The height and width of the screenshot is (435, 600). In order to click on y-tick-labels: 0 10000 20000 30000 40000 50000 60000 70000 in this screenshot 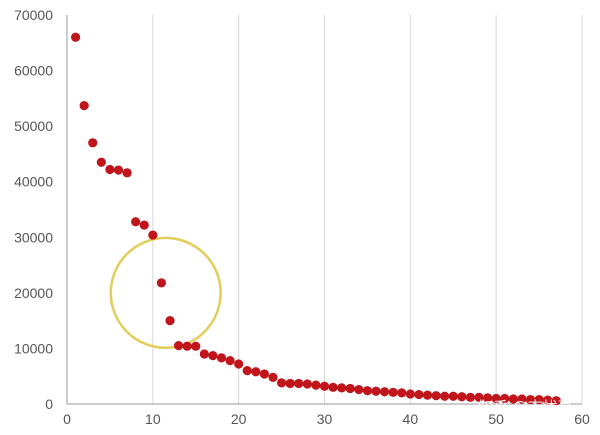, I will do `click(33, 209)`.